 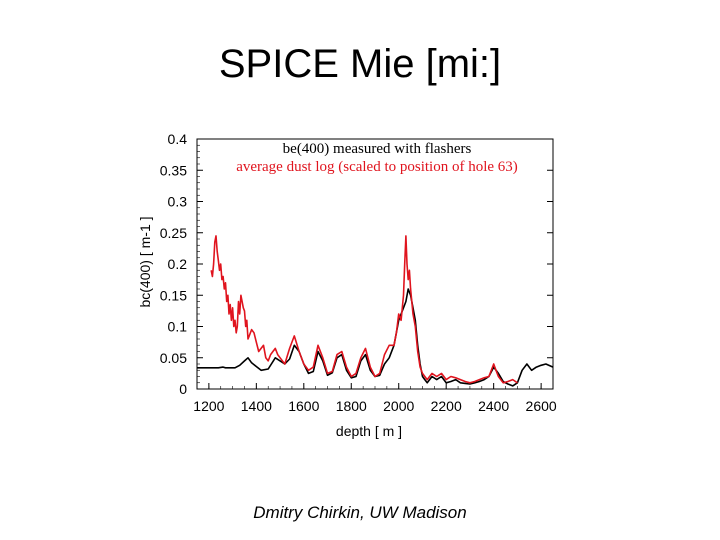 I want to click on x-tick-label: 1200, so click(x=208, y=406).